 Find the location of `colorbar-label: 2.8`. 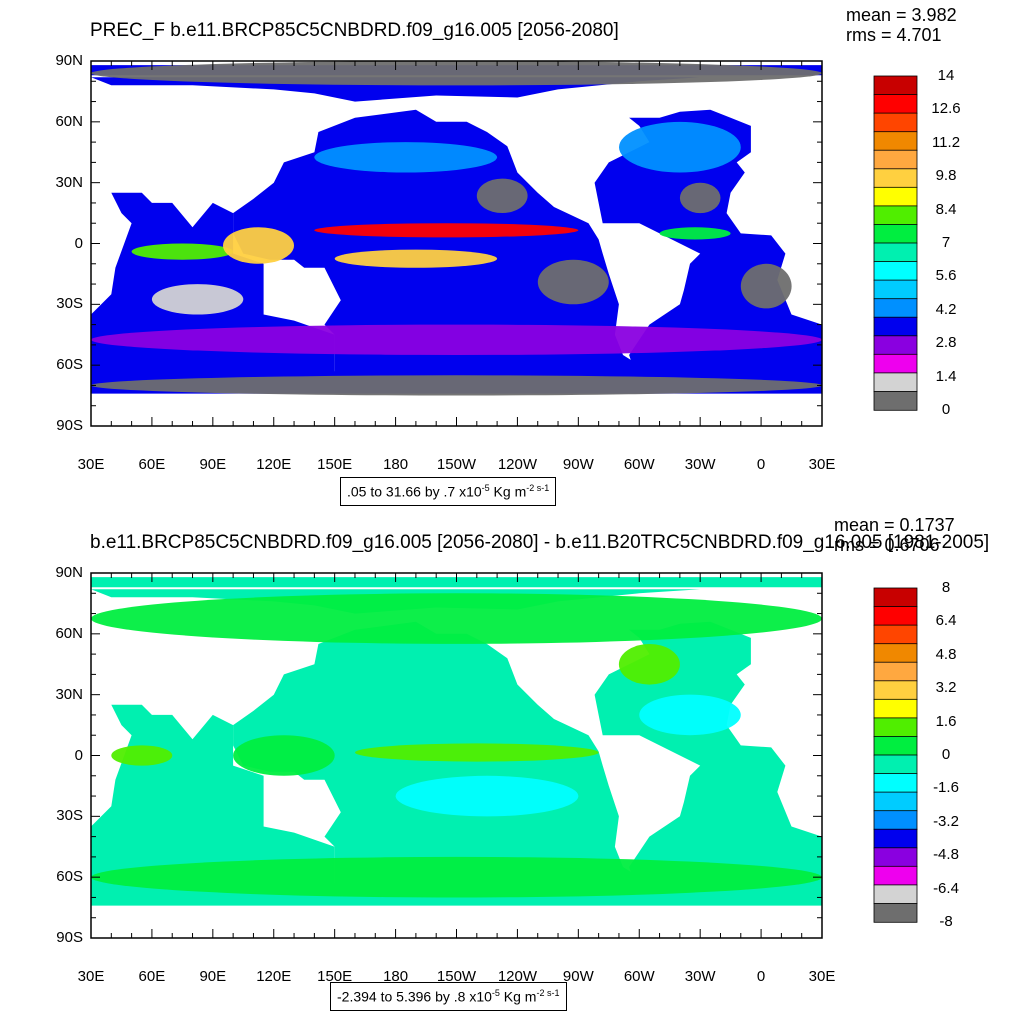

colorbar-label: 2.8 is located at coordinates (946, 343).